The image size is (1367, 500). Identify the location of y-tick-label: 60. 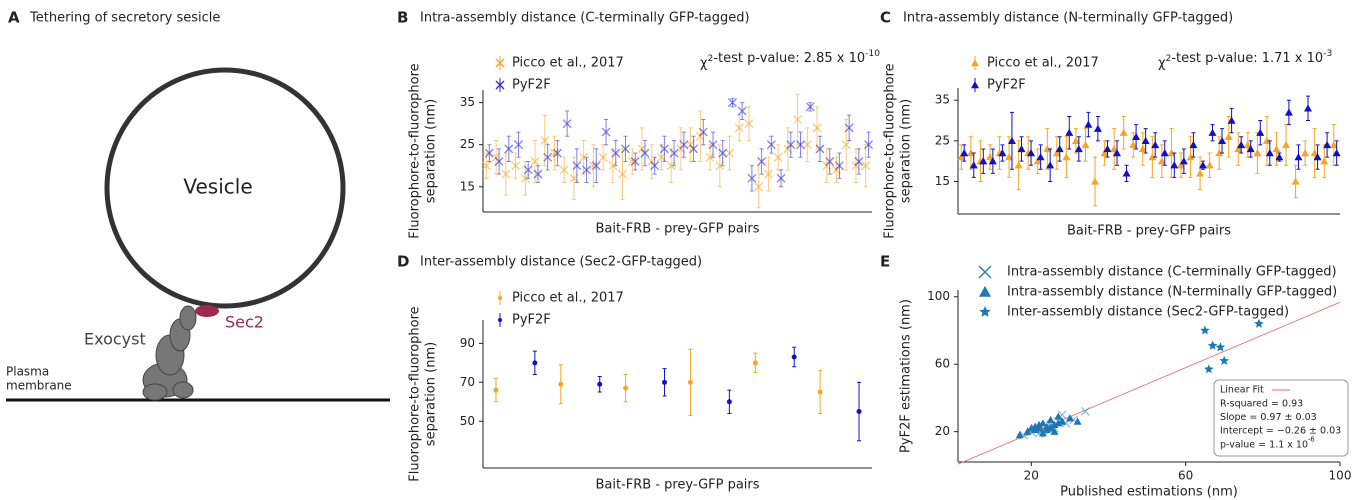
(942, 364).